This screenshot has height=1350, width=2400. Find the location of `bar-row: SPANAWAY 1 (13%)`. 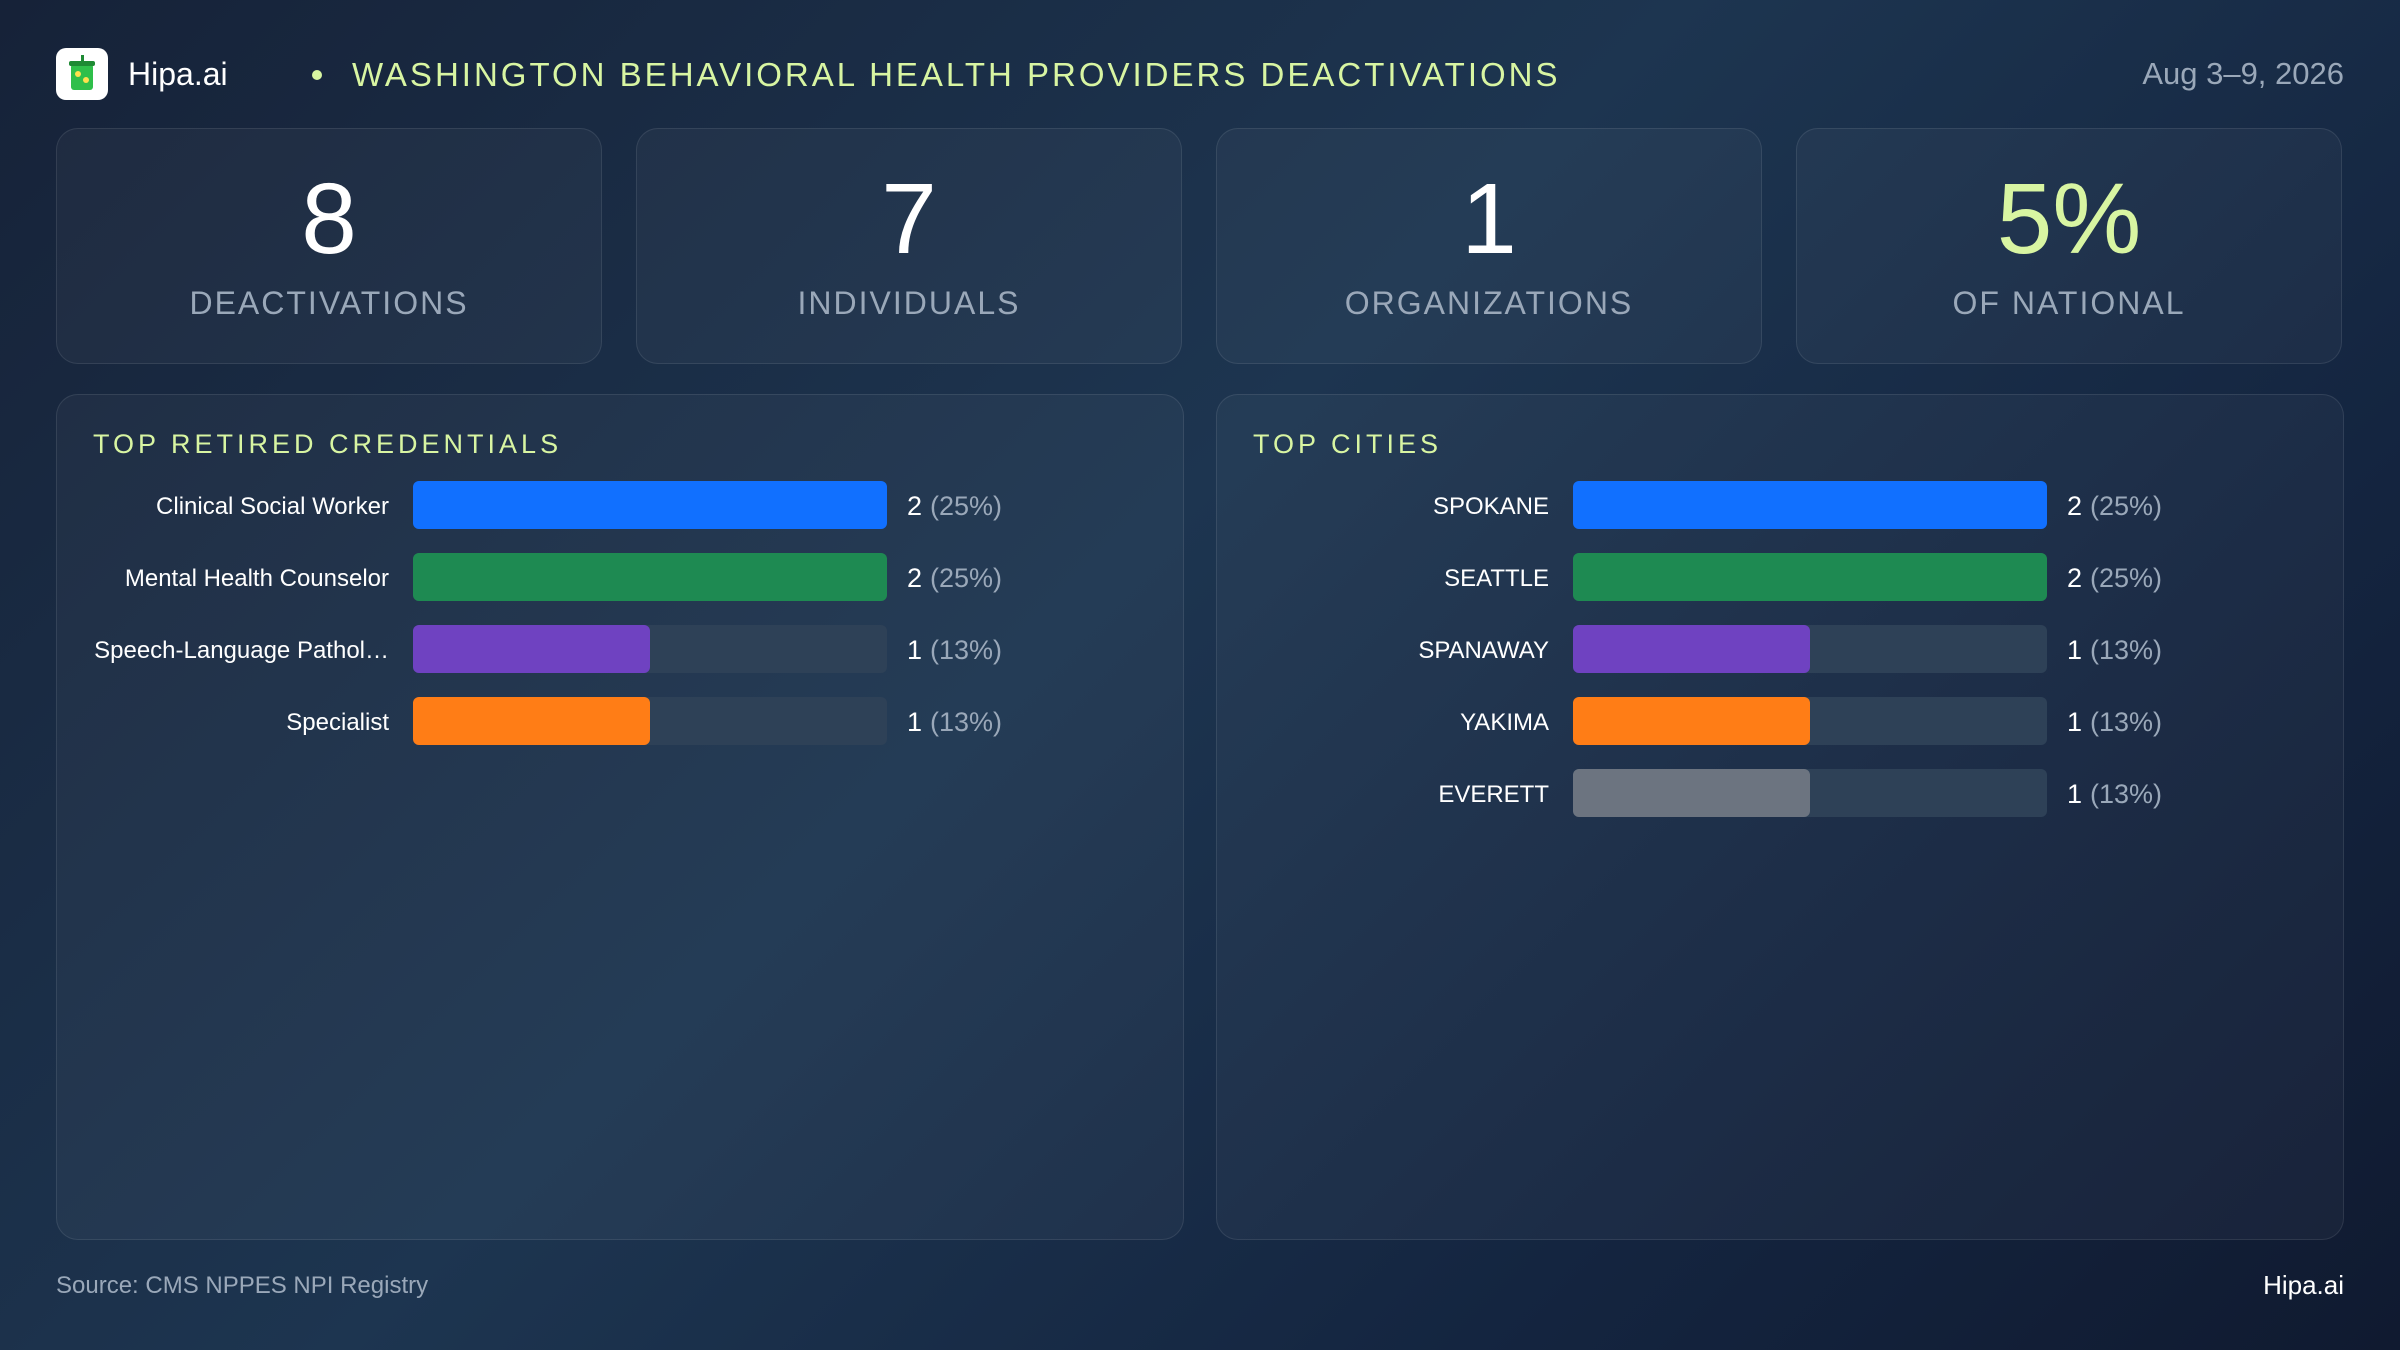

bar-row: SPANAWAY 1 (13%) is located at coordinates (1790, 649).